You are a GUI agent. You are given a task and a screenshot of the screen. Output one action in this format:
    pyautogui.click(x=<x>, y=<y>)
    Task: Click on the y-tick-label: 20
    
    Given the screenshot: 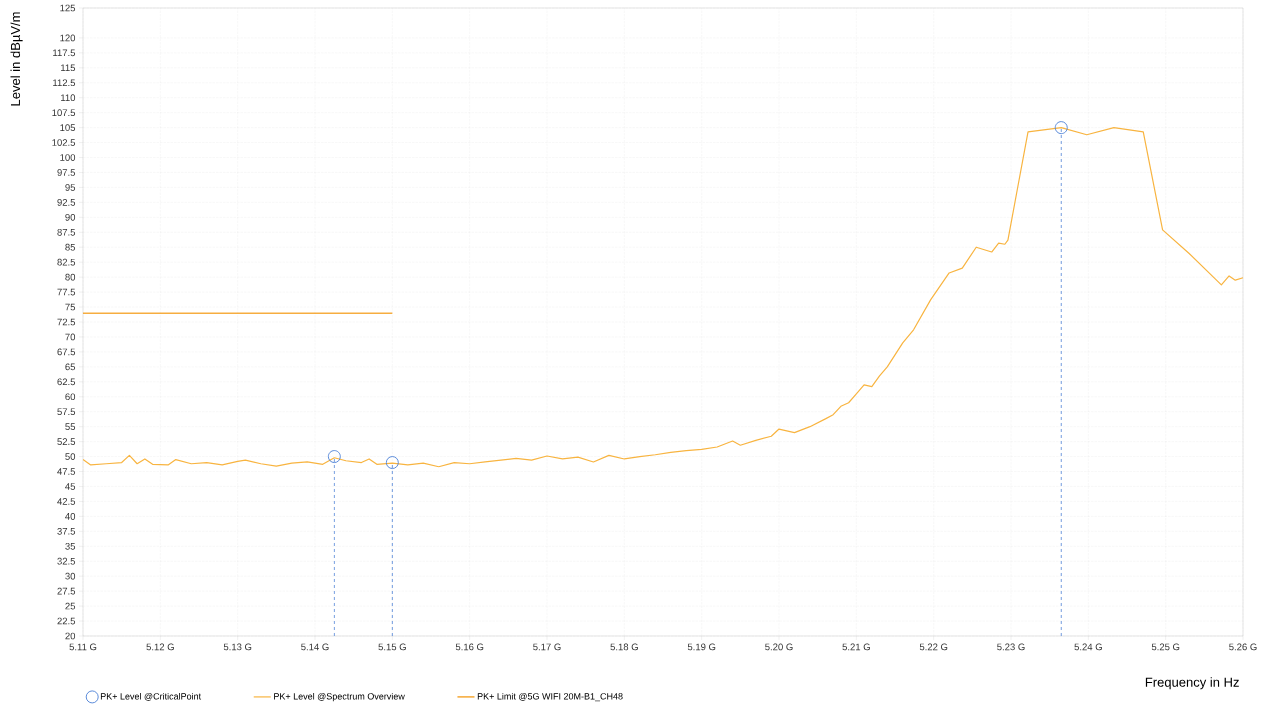 What is the action you would take?
    pyautogui.click(x=70, y=636)
    